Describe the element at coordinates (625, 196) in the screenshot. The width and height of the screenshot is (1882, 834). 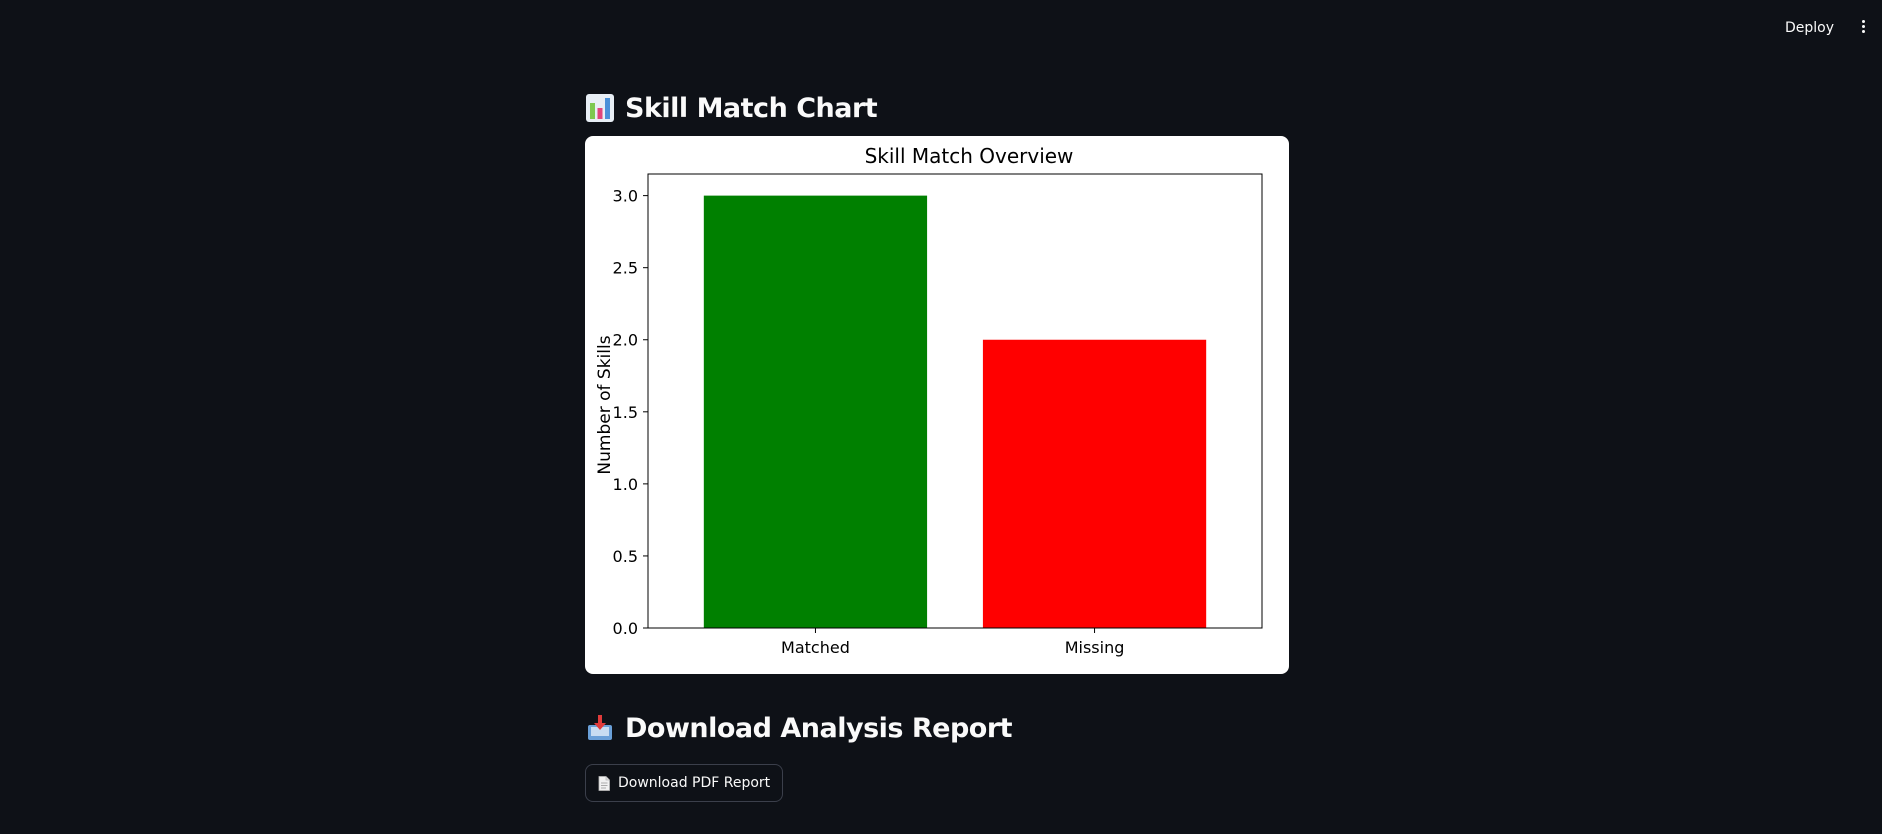
I see `y-tick-label: 3.0` at that location.